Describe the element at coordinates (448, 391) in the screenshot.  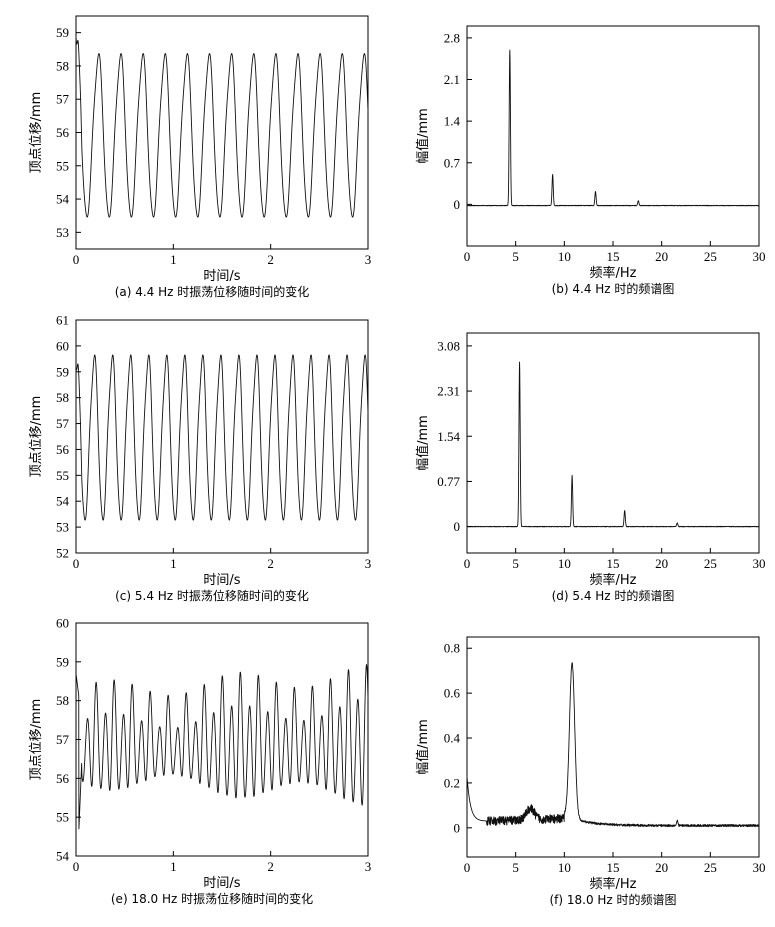
I see `y-tick-label: 2.31` at that location.